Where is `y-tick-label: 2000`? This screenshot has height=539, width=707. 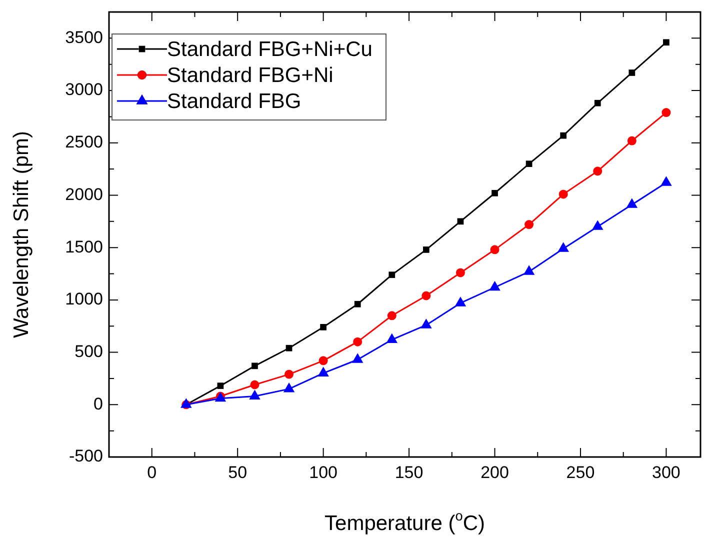 y-tick-label: 2000 is located at coordinates (84, 194).